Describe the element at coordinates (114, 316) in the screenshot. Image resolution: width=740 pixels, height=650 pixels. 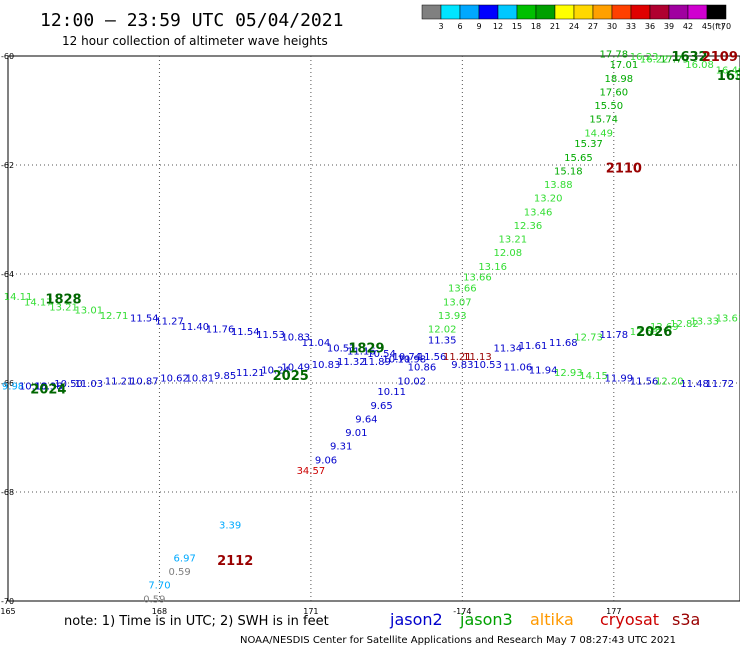
I see `swh-value-label: 12.71` at that location.